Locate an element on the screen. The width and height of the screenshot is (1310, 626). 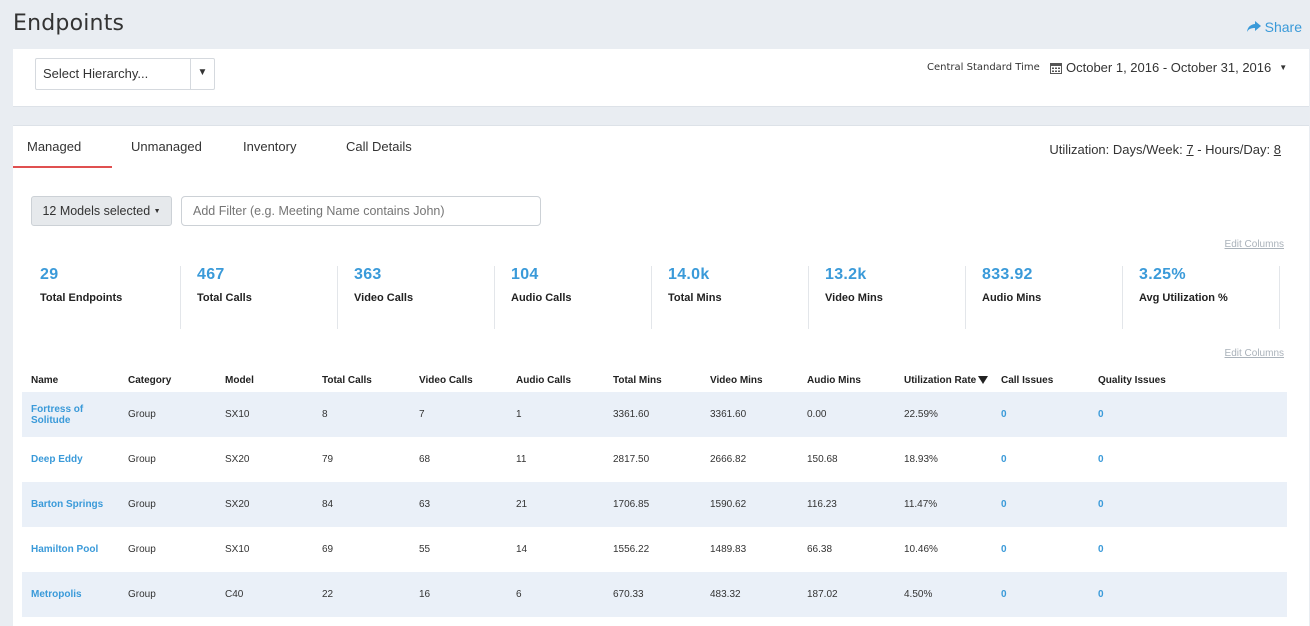
cell-audio-calls: 6 is located at coordinates (555, 594).